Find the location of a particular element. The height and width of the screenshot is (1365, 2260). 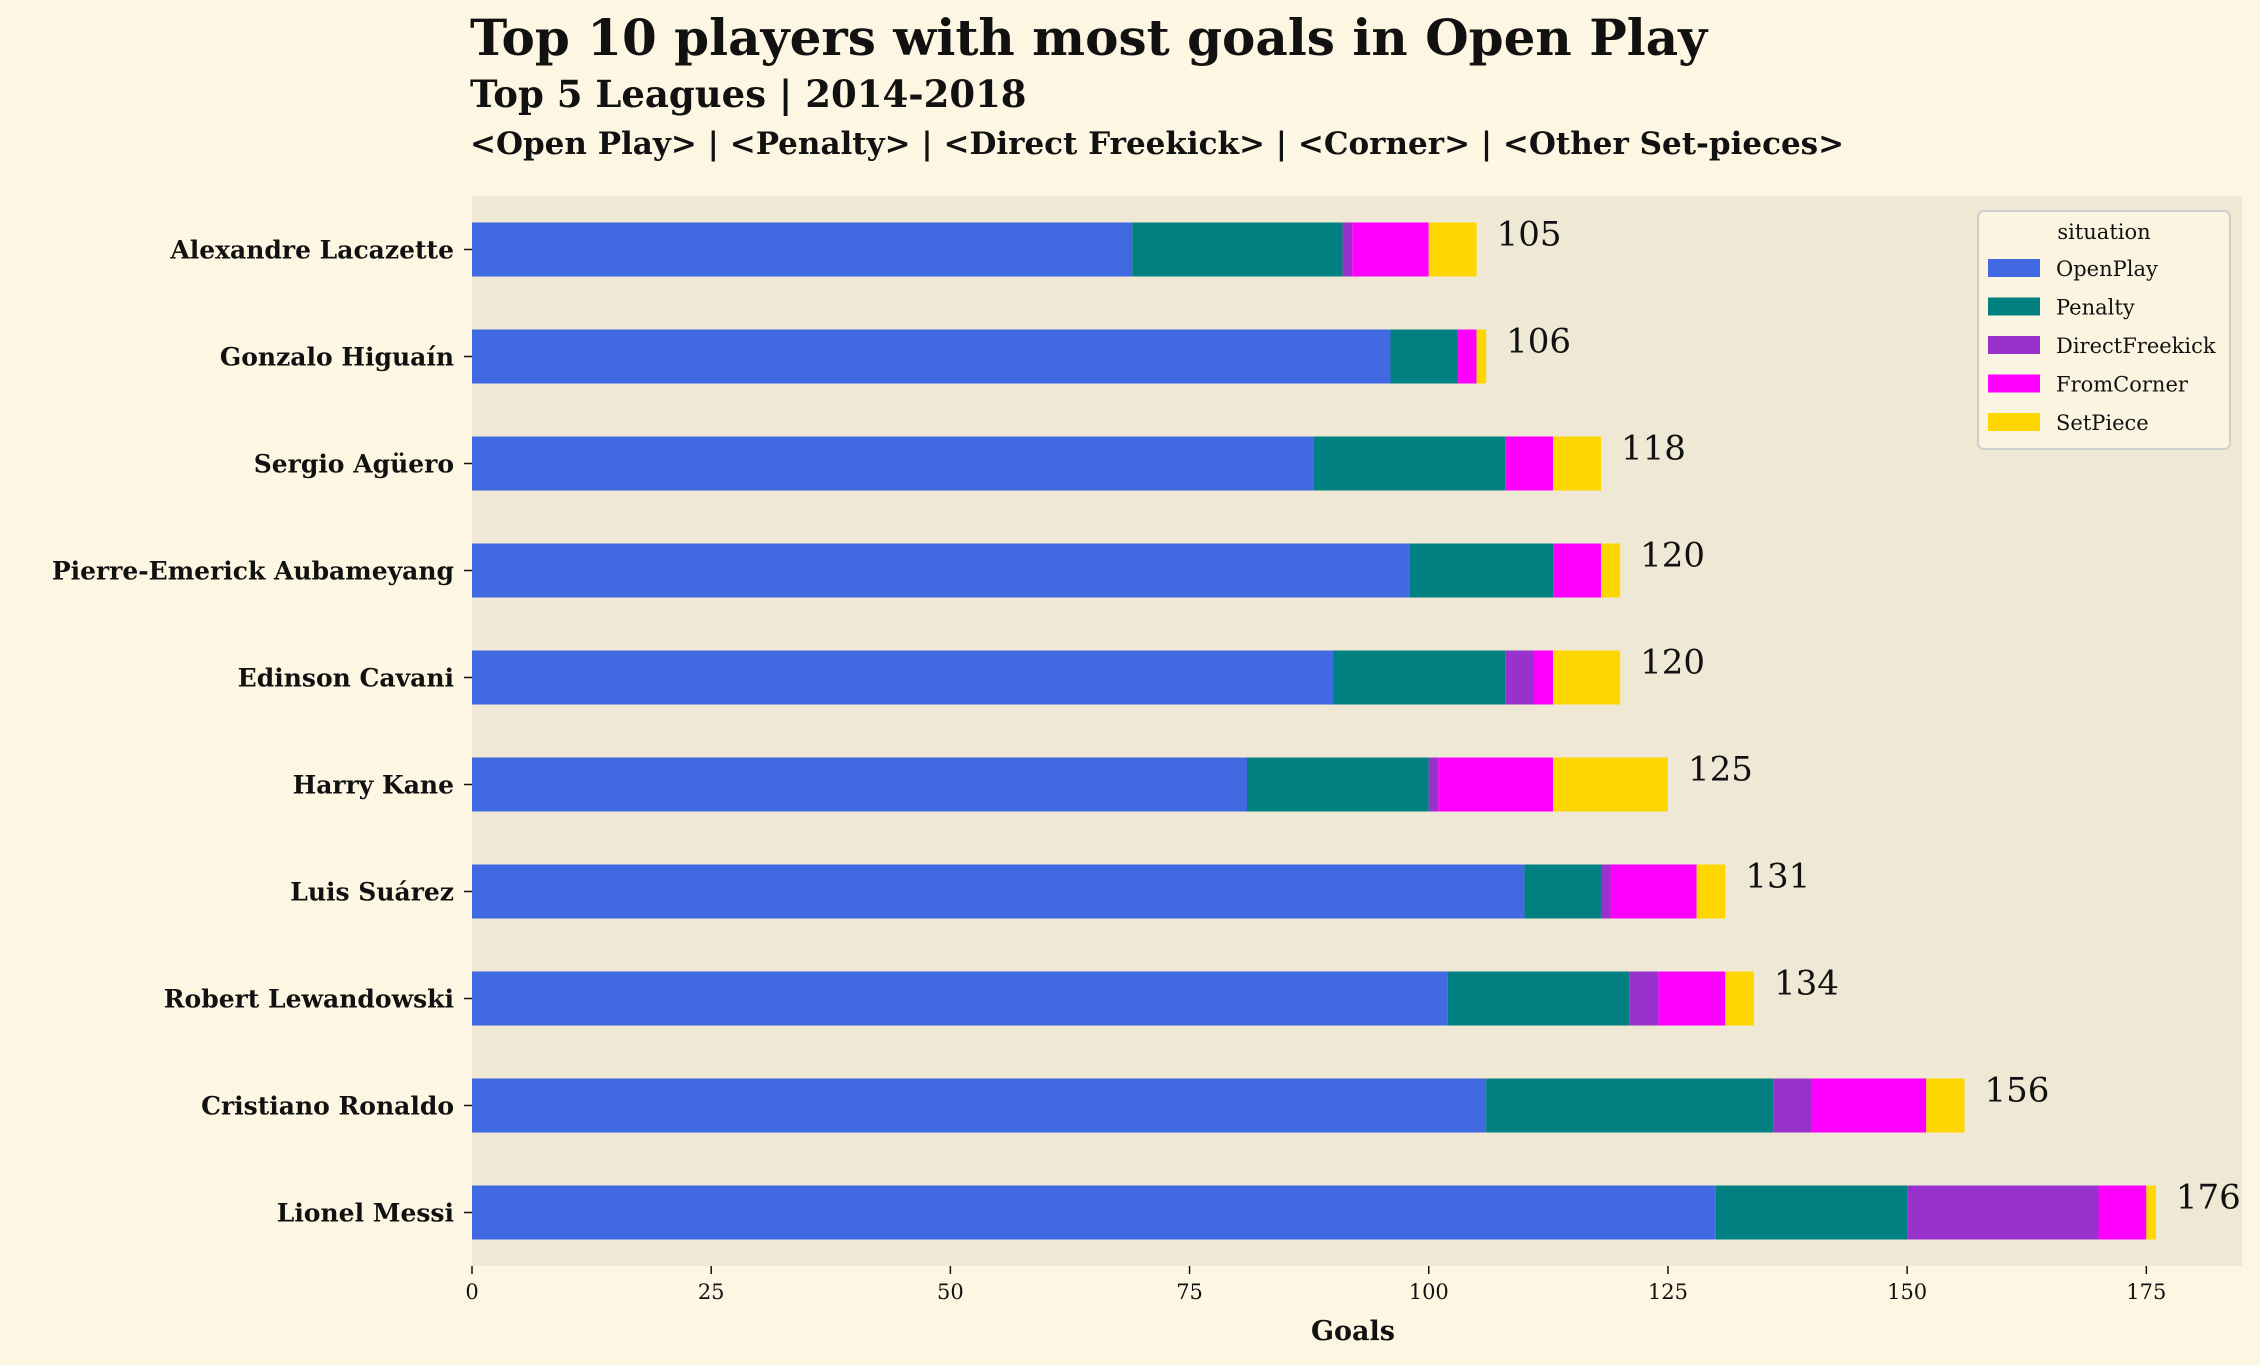

y-tick-label: Gonzalo Higuaín is located at coordinates (337, 357).